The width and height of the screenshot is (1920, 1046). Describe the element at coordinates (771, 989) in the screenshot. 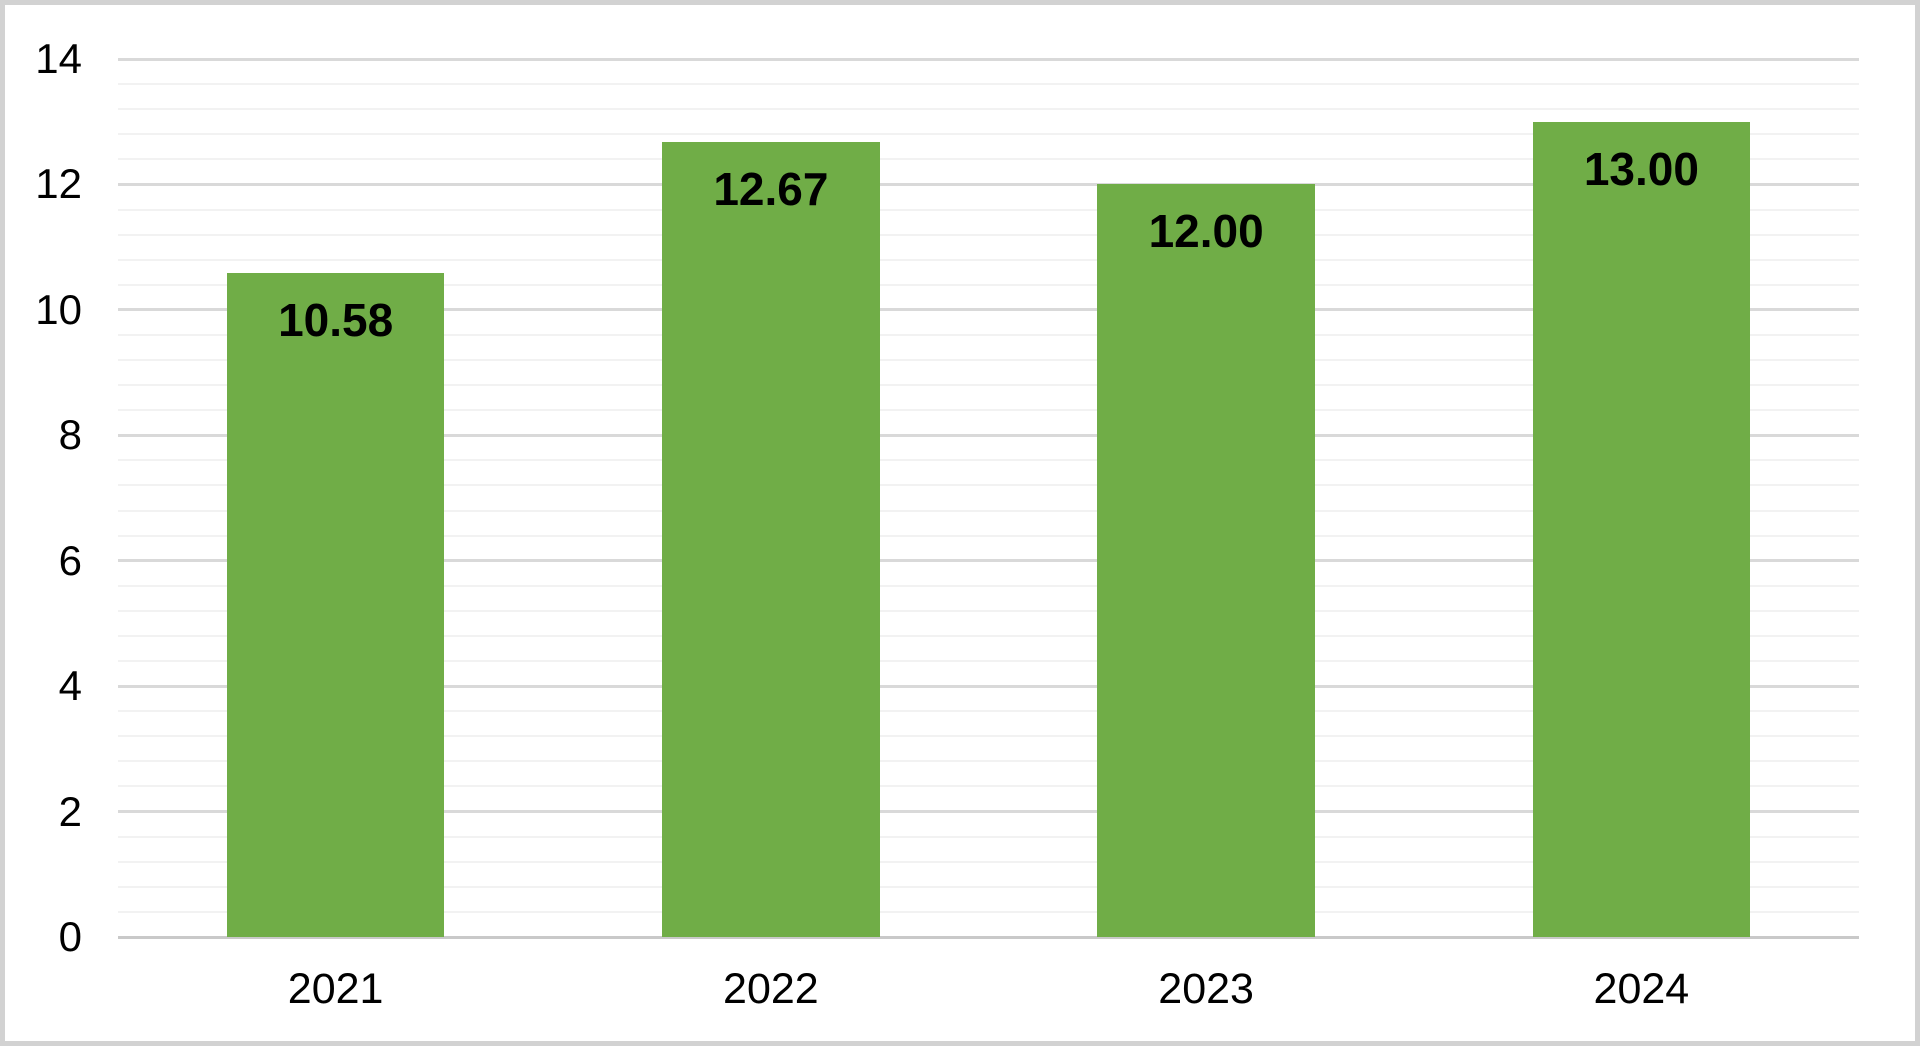

I see `x-category-label-2022: 2022` at that location.